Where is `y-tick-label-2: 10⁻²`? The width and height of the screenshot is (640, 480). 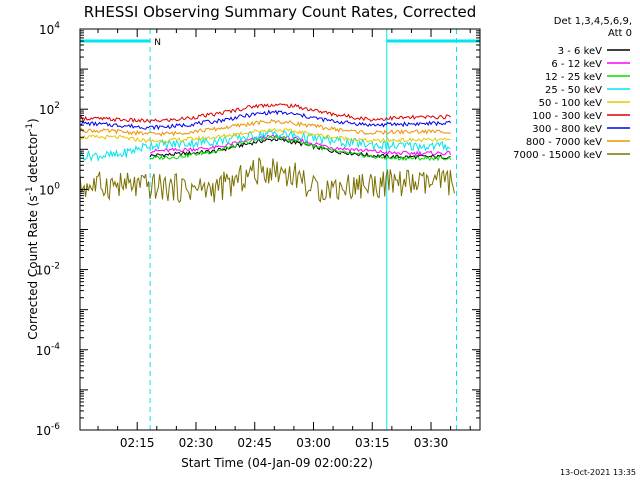 y-tick-label-2: 10⁻² is located at coordinates (48, 270).